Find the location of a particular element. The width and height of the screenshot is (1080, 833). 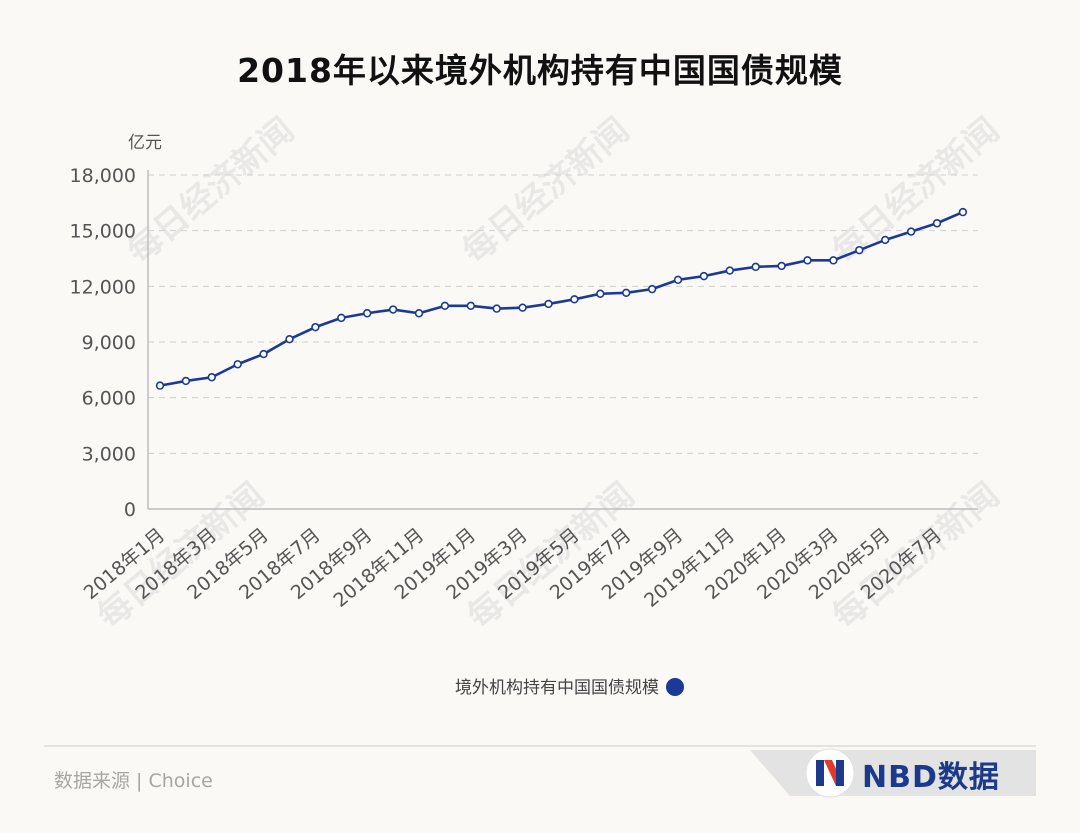

legend: 境外机构持有中国国债规模 is located at coordinates (569, 688).